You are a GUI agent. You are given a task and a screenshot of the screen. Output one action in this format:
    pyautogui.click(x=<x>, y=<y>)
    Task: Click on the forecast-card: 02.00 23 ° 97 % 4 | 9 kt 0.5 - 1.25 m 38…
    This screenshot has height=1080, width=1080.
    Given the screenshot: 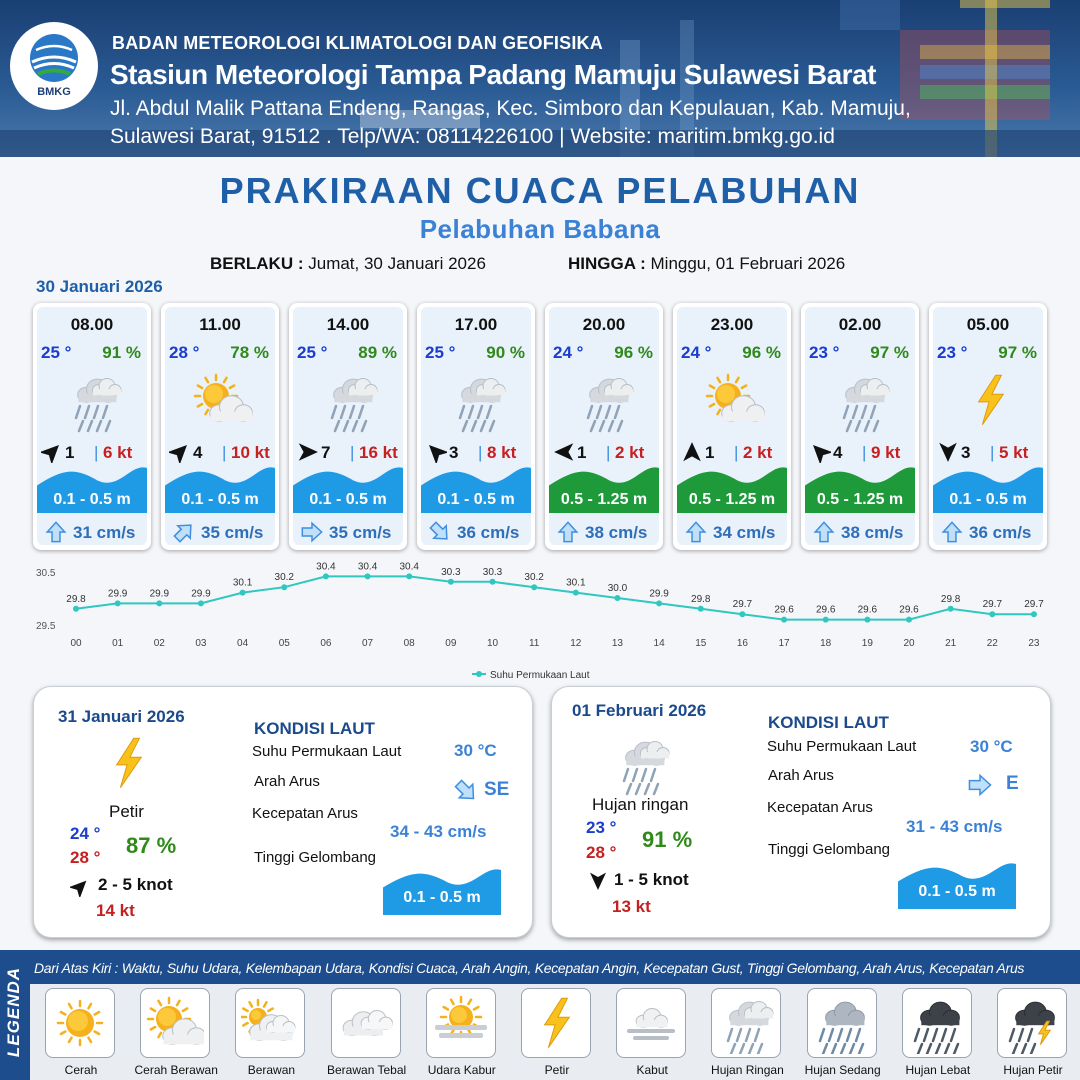 What is the action you would take?
    pyautogui.click(x=860, y=426)
    